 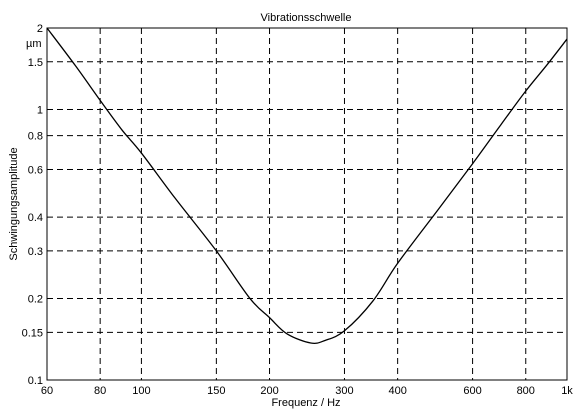 What do you see at coordinates (35, 137) in the screenshot?
I see `y-tick-label: 0.8` at bounding box center [35, 137].